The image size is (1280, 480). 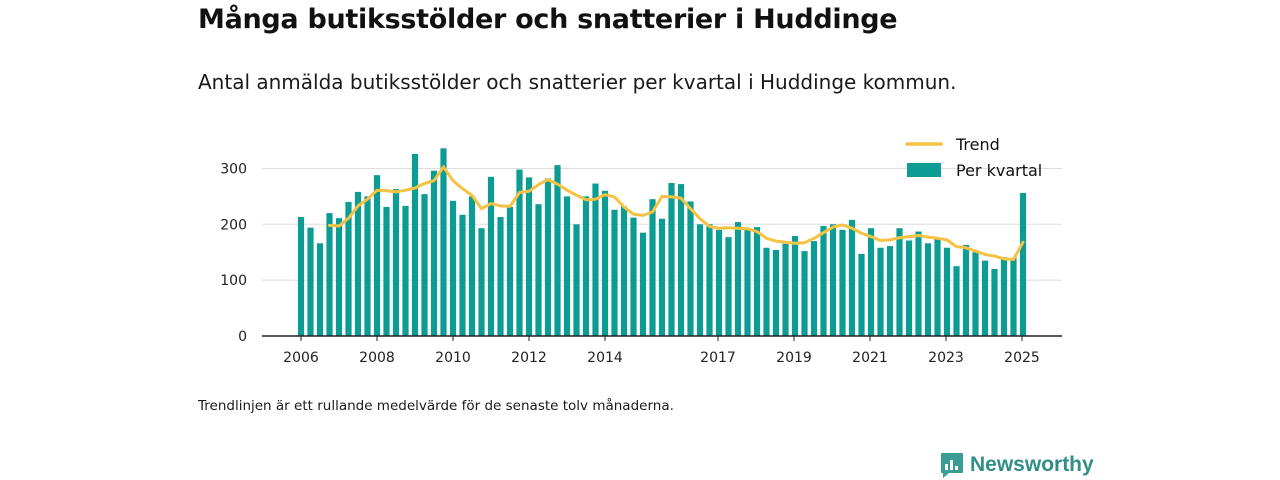 What do you see at coordinates (973, 157) in the screenshot?
I see `legend: Trend Per kvartal` at bounding box center [973, 157].